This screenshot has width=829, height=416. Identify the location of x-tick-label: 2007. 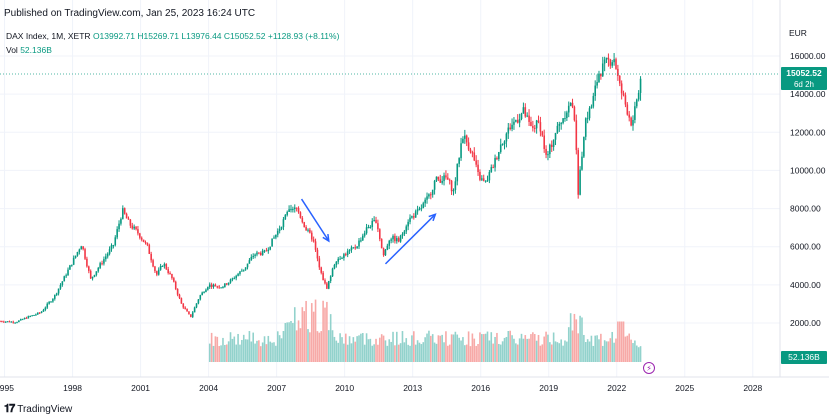
(276, 388).